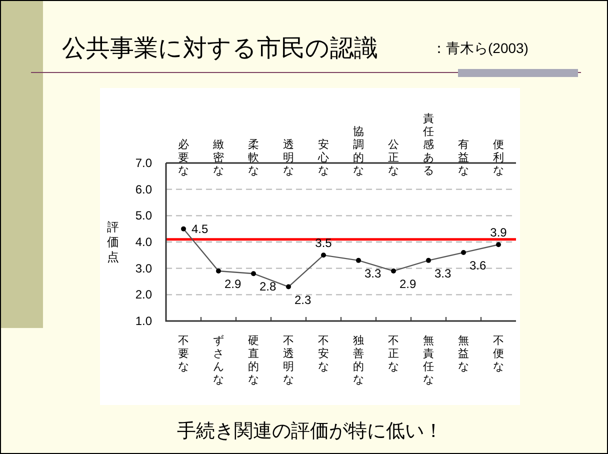  I want to click on x-tick-label: 不正な, so click(394, 354).